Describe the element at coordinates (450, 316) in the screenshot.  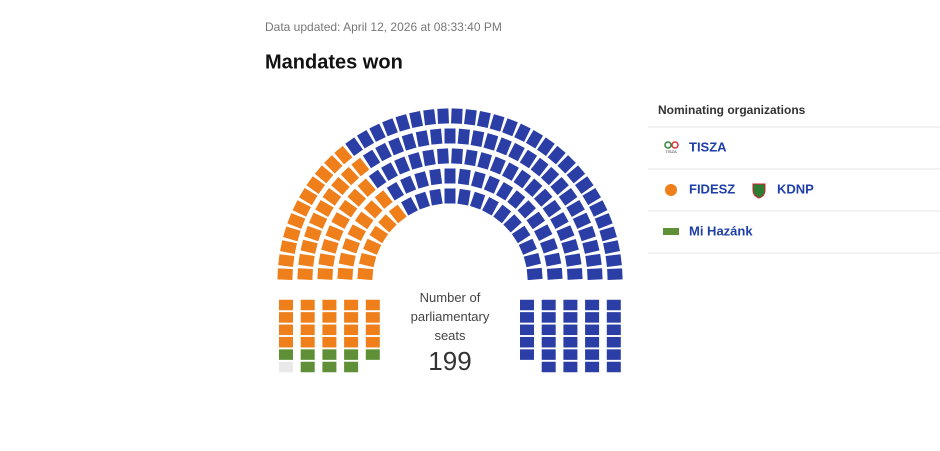
I see `center-label: Number of parliamentary seats` at that location.